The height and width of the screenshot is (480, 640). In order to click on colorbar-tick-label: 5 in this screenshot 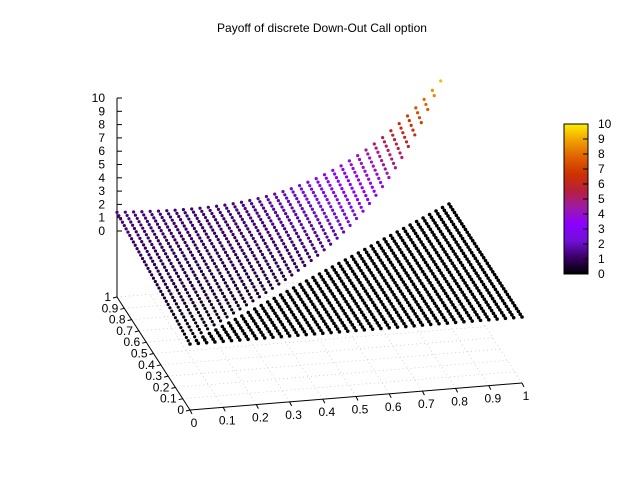, I will do `click(601, 199)`.